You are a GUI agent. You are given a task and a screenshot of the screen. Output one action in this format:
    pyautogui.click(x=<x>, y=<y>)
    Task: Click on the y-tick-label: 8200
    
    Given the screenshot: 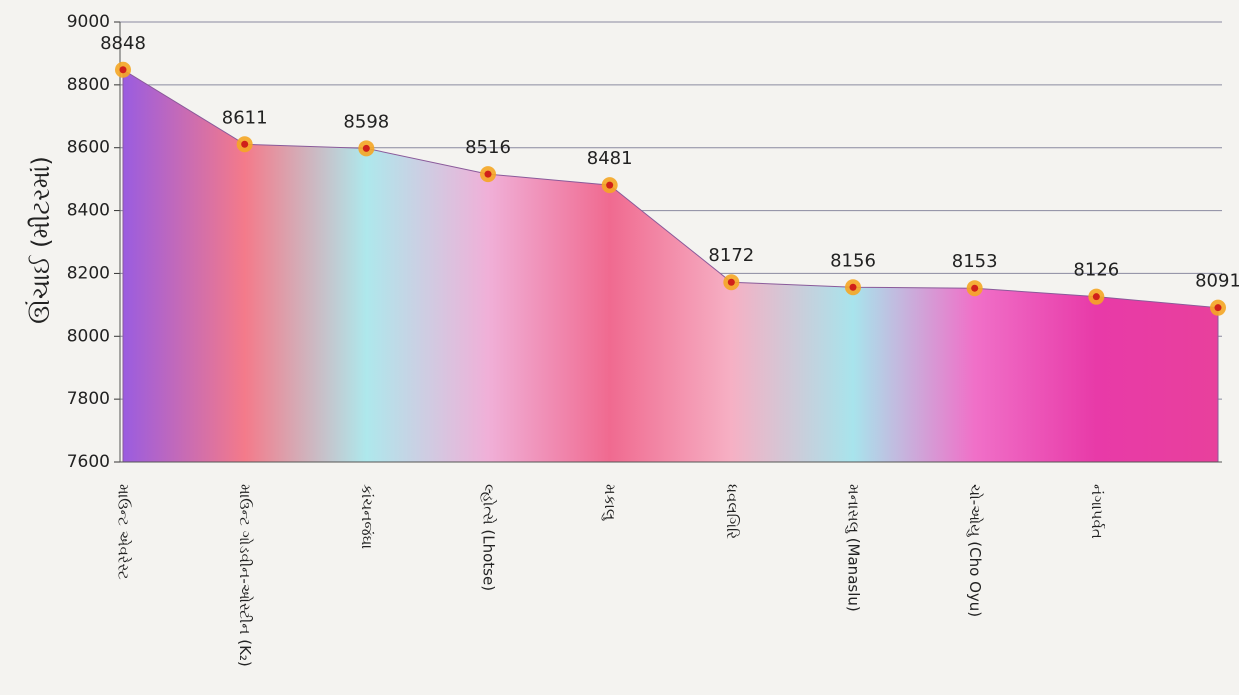 What is the action you would take?
    pyautogui.click(x=88, y=273)
    